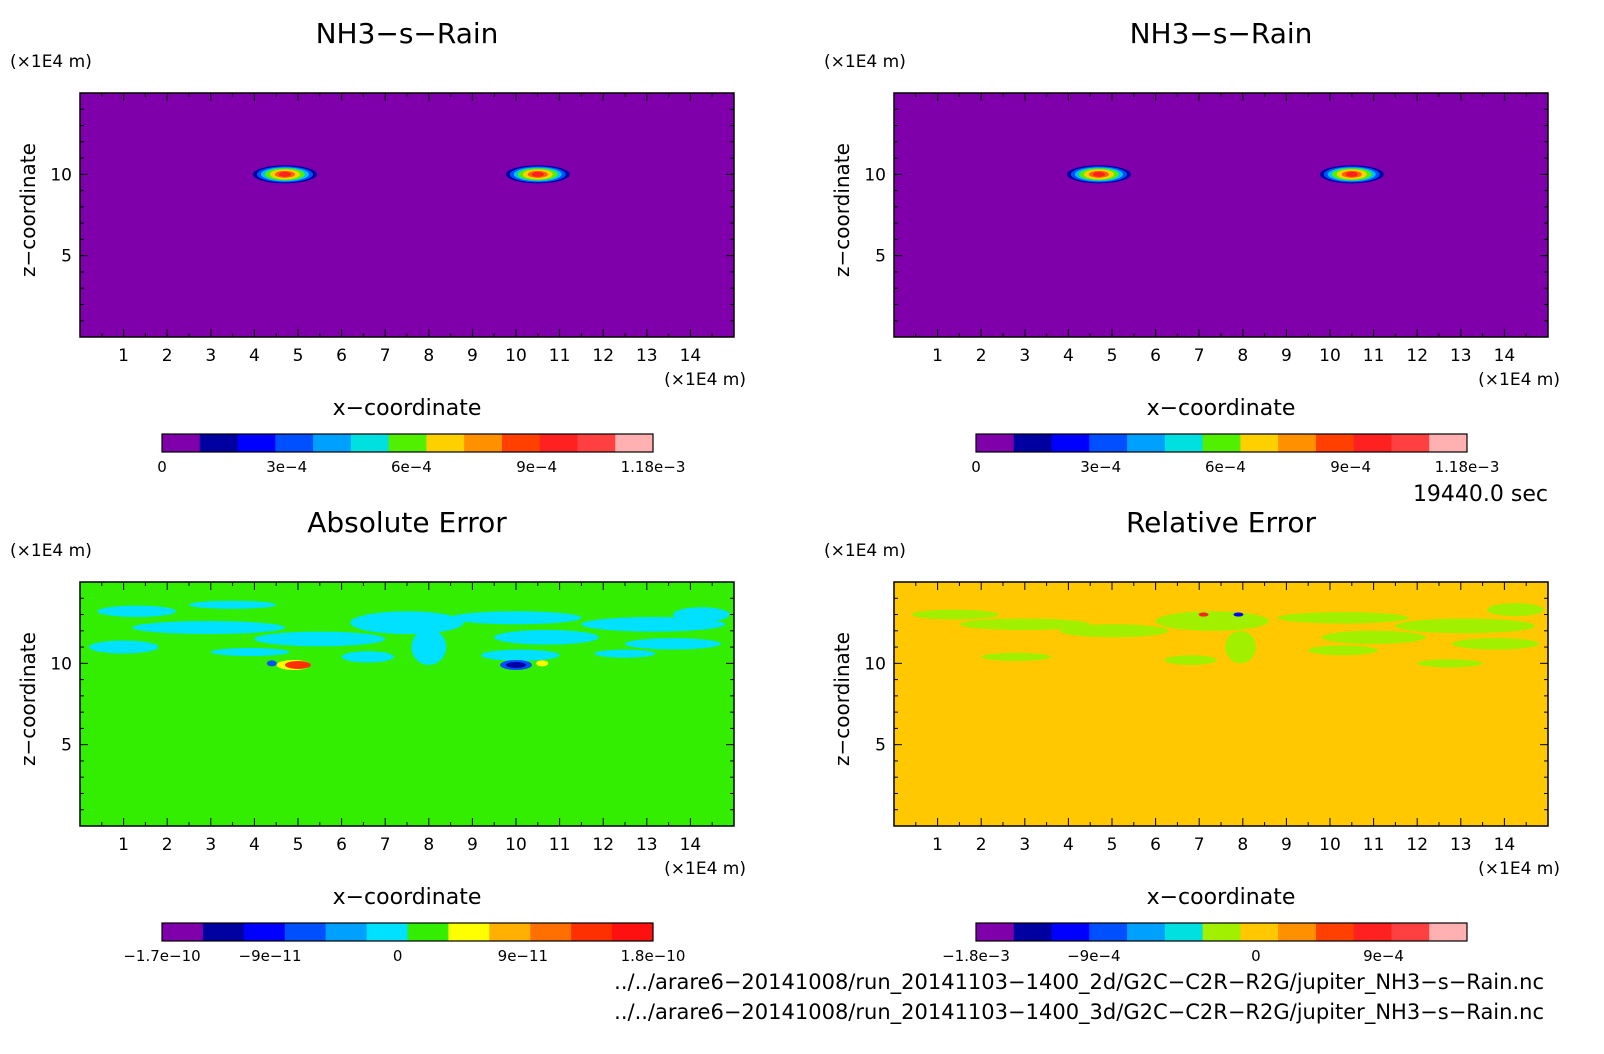  Describe the element at coordinates (407, 215) in the screenshot. I see `plot-area` at that location.